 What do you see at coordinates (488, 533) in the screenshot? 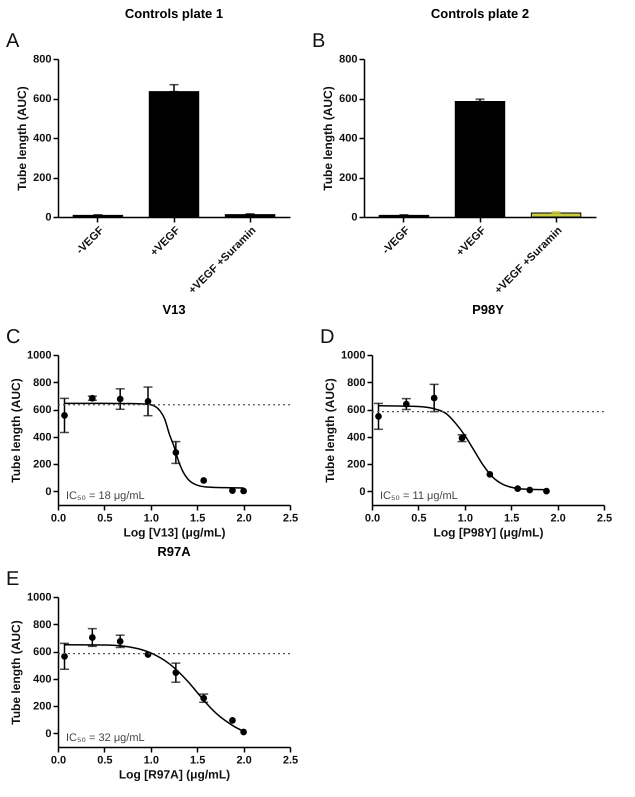
I see `x-axis-title: Log [P98Y] (μg/mL)` at bounding box center [488, 533].